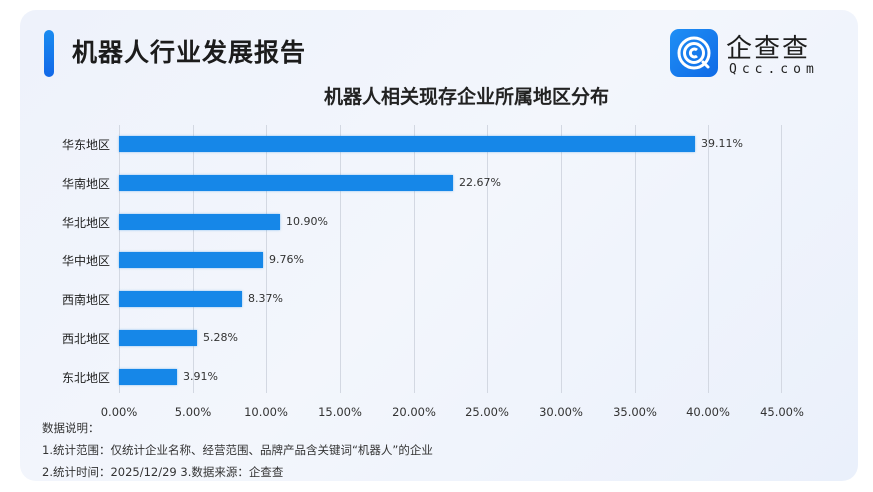  Describe the element at coordinates (85, 300) in the screenshot. I see `category-label: 西南地区` at that location.